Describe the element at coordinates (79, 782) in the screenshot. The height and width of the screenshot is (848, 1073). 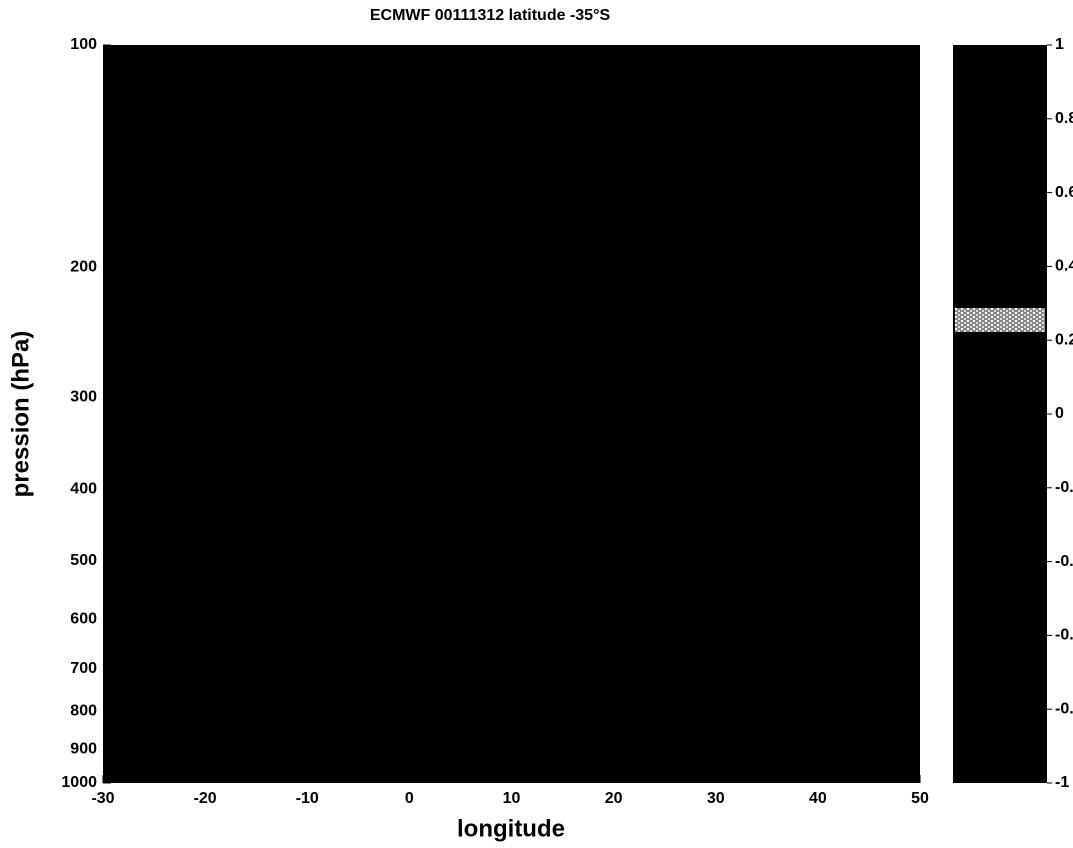
I see `y-tick-label: 1000` at that location.